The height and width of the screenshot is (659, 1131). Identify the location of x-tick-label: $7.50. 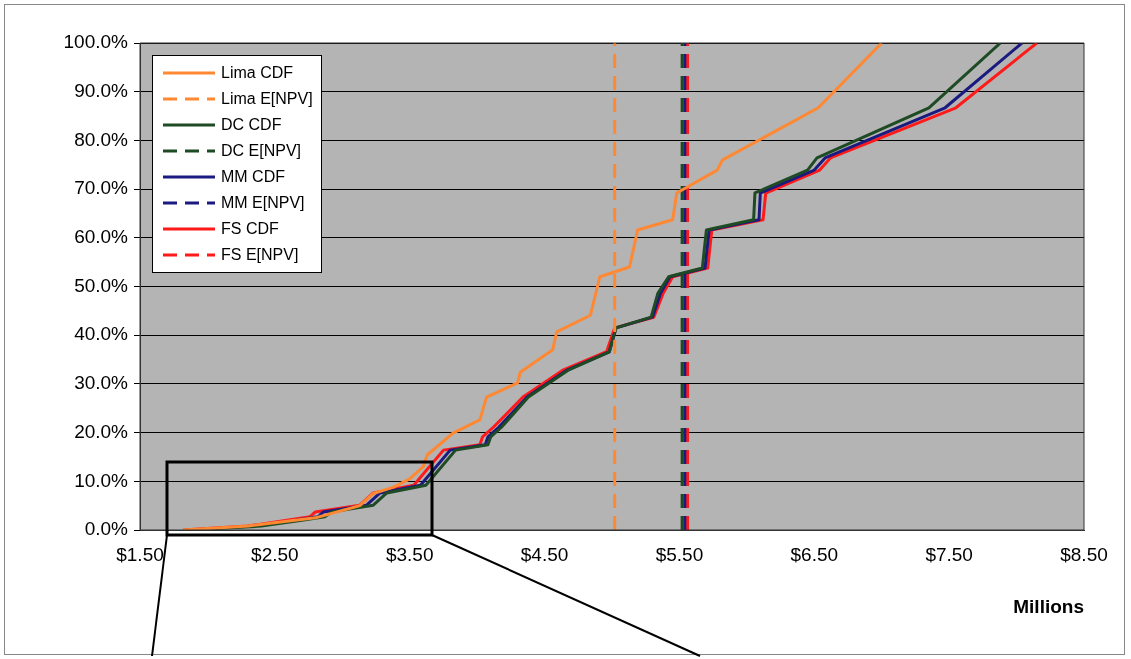
(949, 554).